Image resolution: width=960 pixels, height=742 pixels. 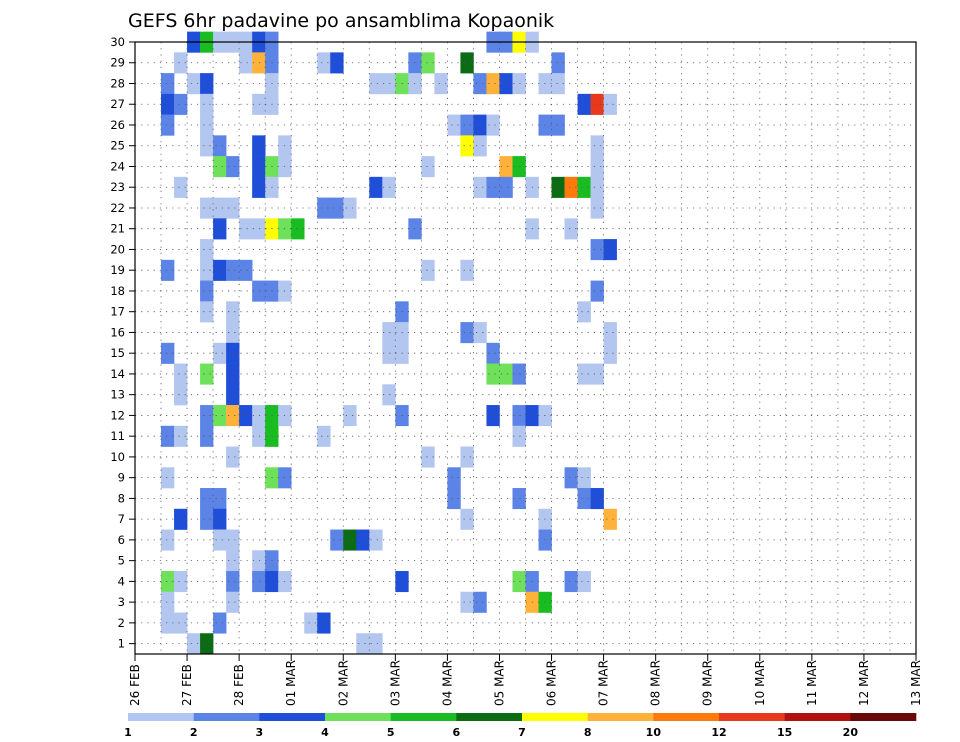 What do you see at coordinates (916, 683) in the screenshot?
I see `x-tick-label: 13 MAR` at bounding box center [916, 683].